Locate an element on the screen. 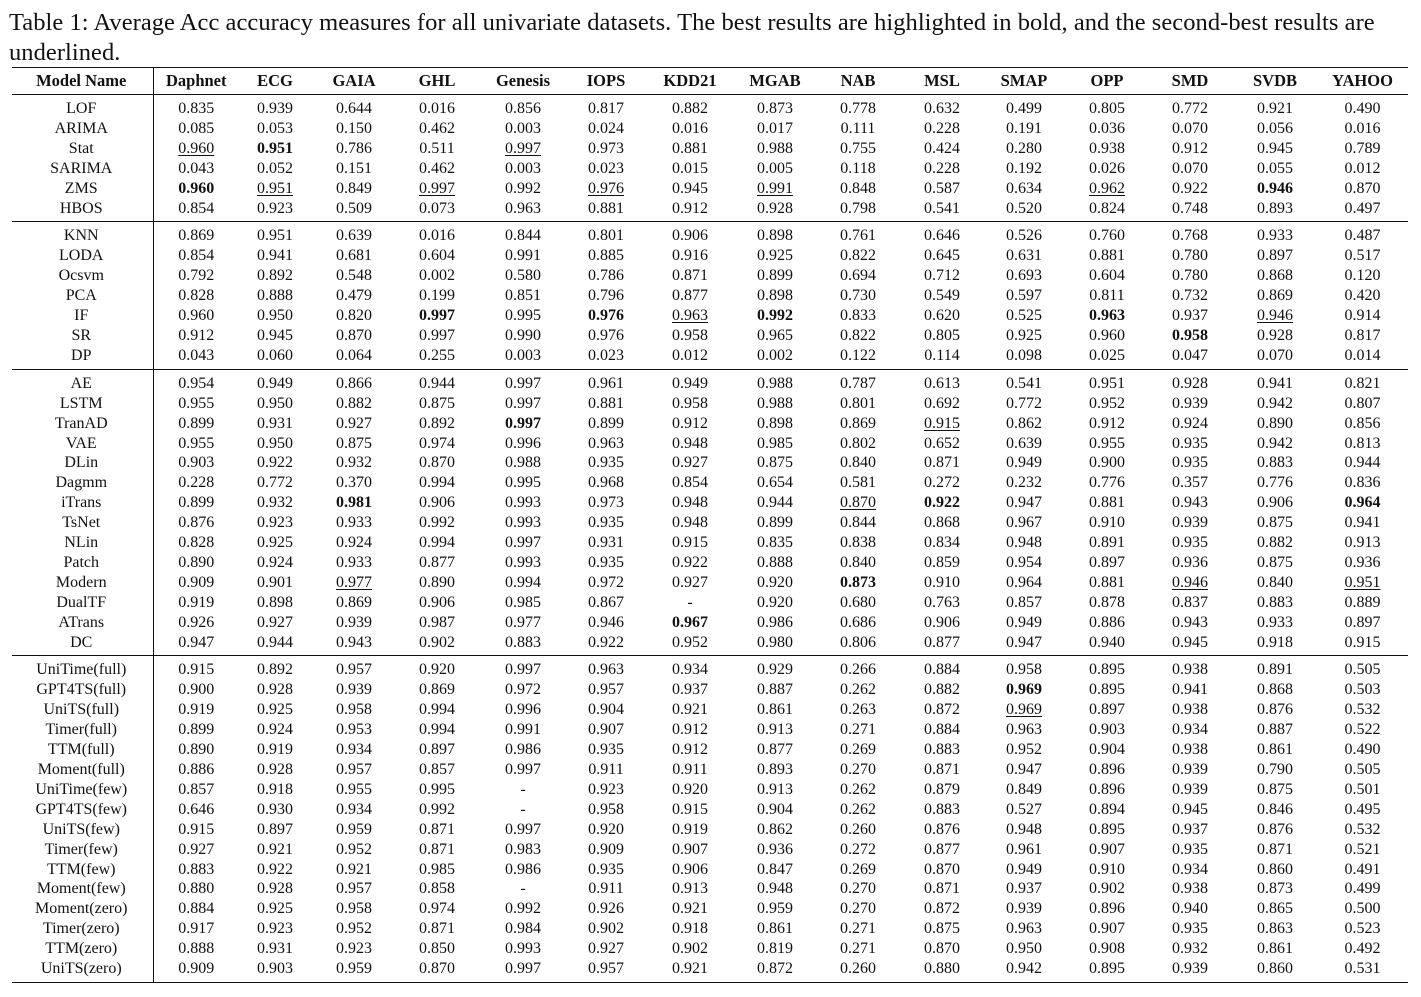 This screenshot has height=997, width=1421. accuracy-value: 0.833 is located at coordinates (858, 316).